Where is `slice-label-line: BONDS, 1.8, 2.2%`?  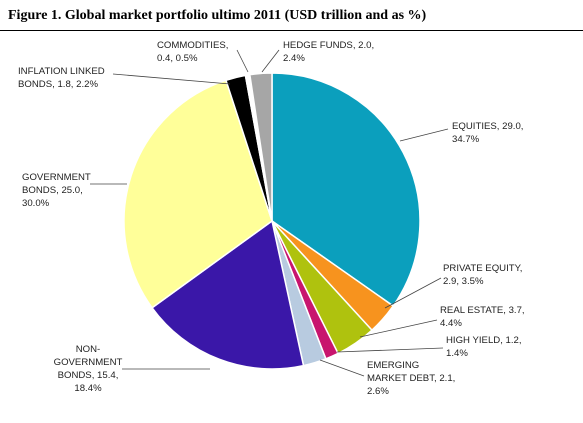
slice-label-line: BONDS, 1.8, 2.2% is located at coordinates (58, 84).